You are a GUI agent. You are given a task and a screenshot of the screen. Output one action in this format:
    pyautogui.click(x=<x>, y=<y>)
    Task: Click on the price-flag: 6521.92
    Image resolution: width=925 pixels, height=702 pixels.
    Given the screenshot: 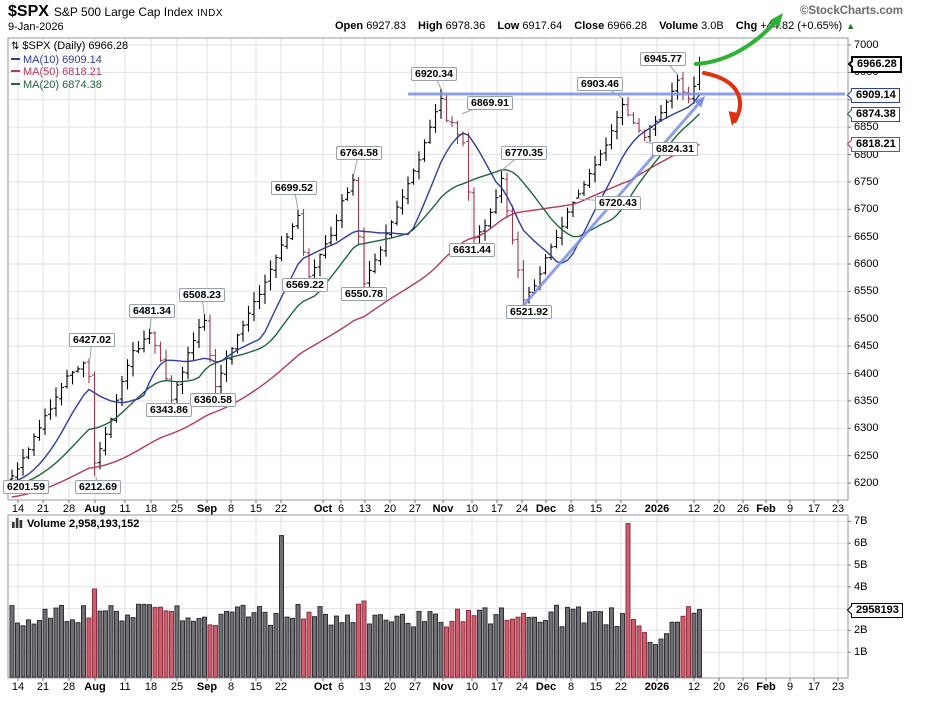 What is the action you would take?
    pyautogui.click(x=529, y=312)
    